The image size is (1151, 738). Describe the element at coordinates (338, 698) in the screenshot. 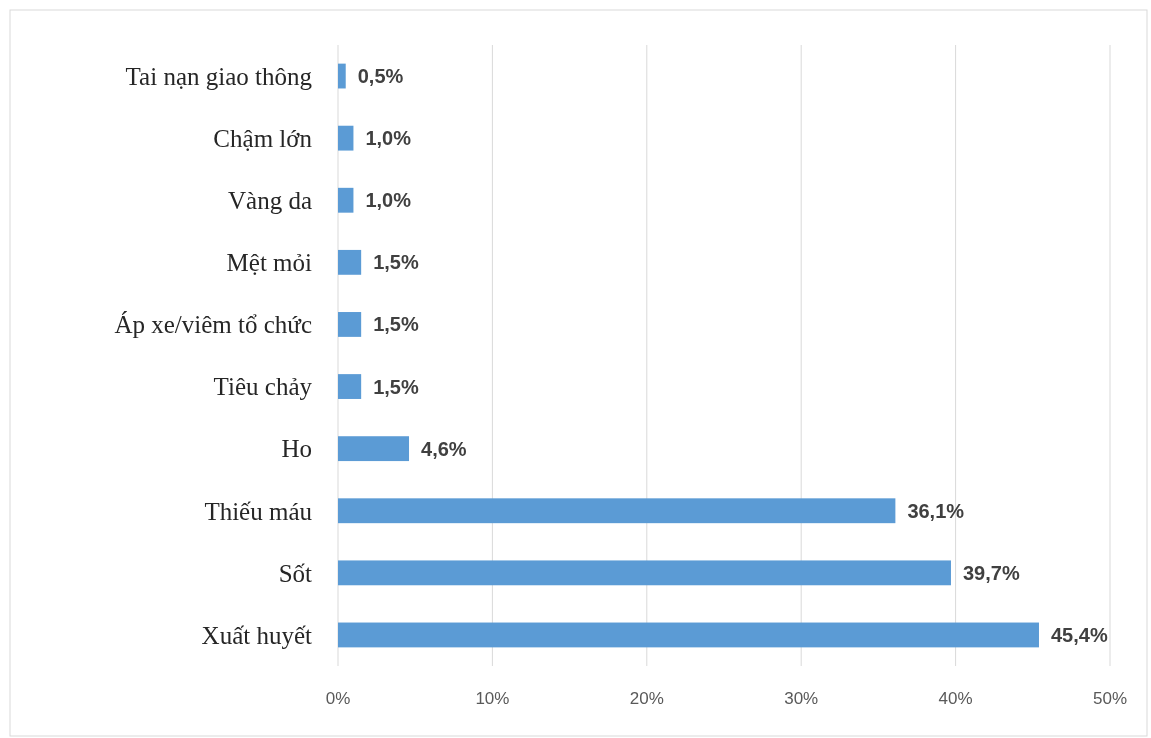

I see `x-tick-label: 0%` at that location.